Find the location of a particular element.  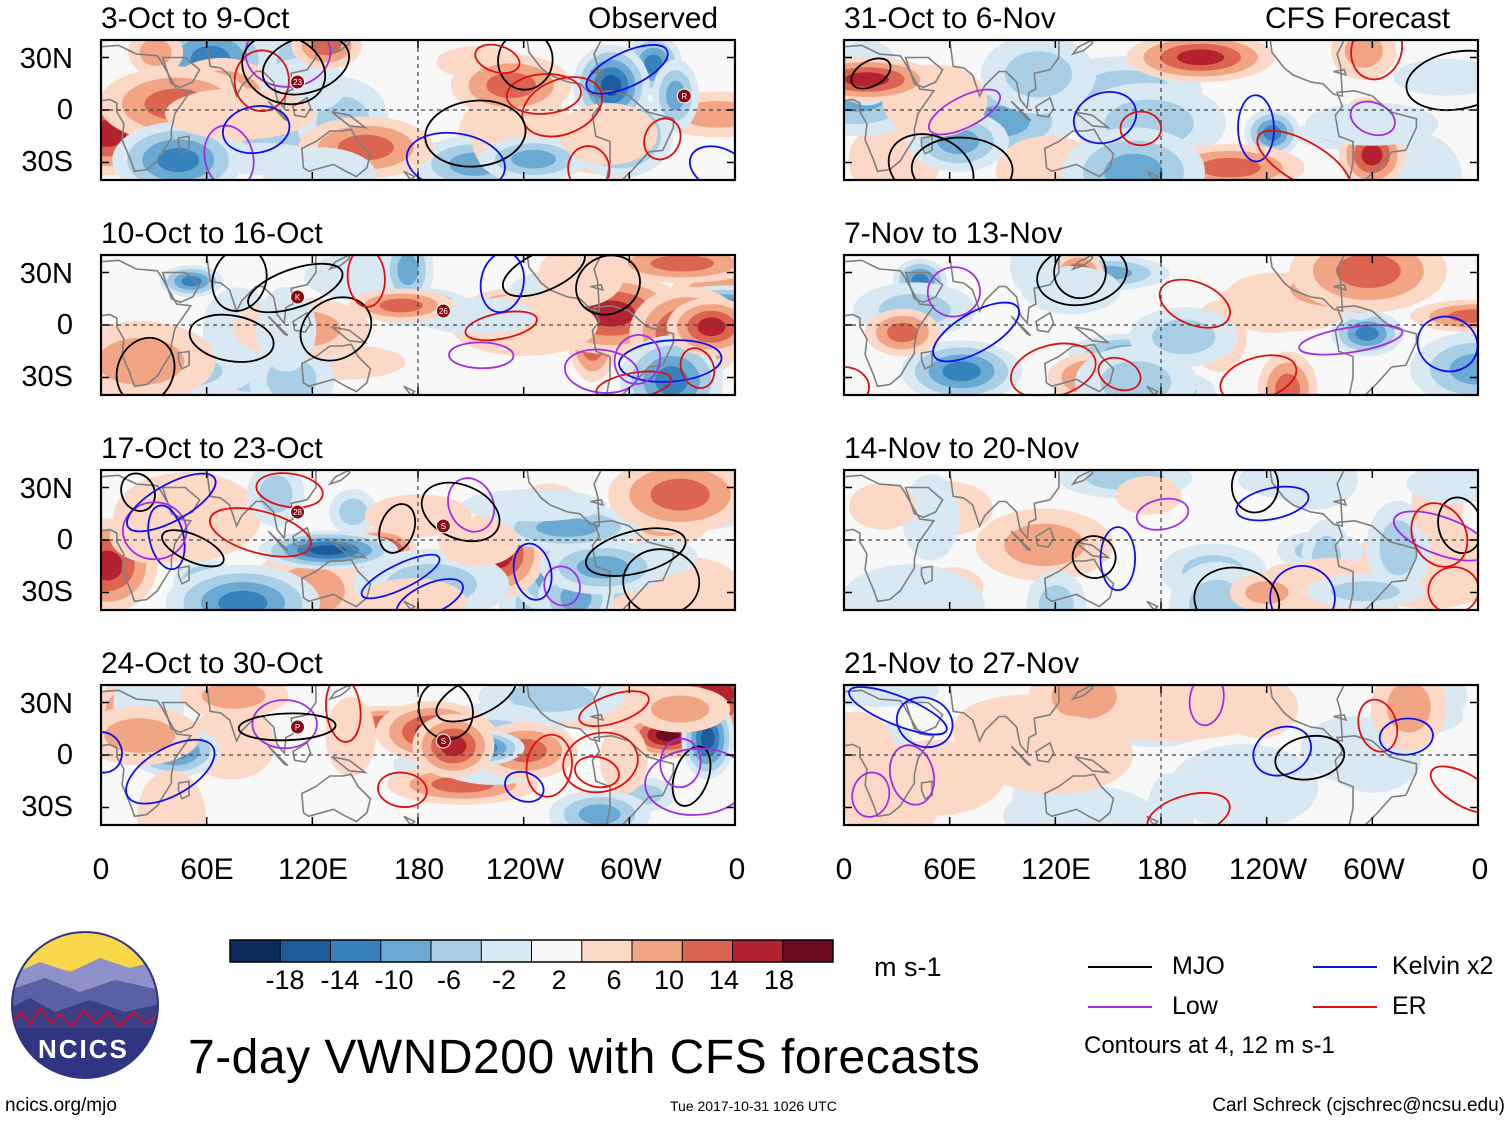

column-label-cfs-forecast: CFS Forecast is located at coordinates (1358, 18).